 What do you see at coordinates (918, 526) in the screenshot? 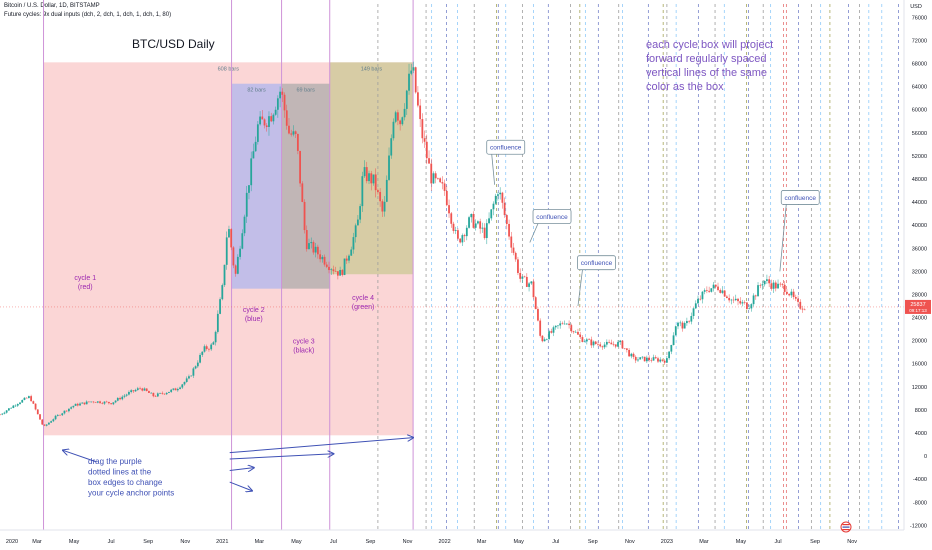
I see `y-tick-label: -12000` at bounding box center [918, 526].